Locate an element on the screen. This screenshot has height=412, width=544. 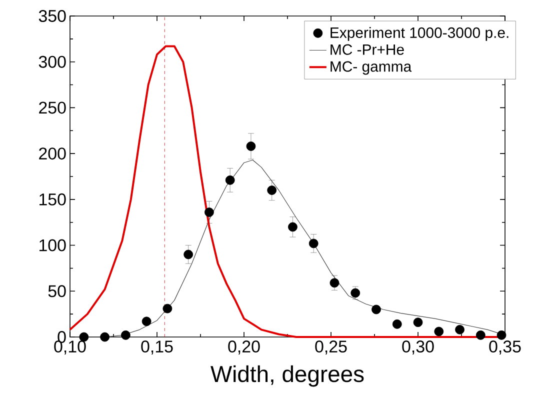
y-tick-label: 200 is located at coordinates (52, 154).